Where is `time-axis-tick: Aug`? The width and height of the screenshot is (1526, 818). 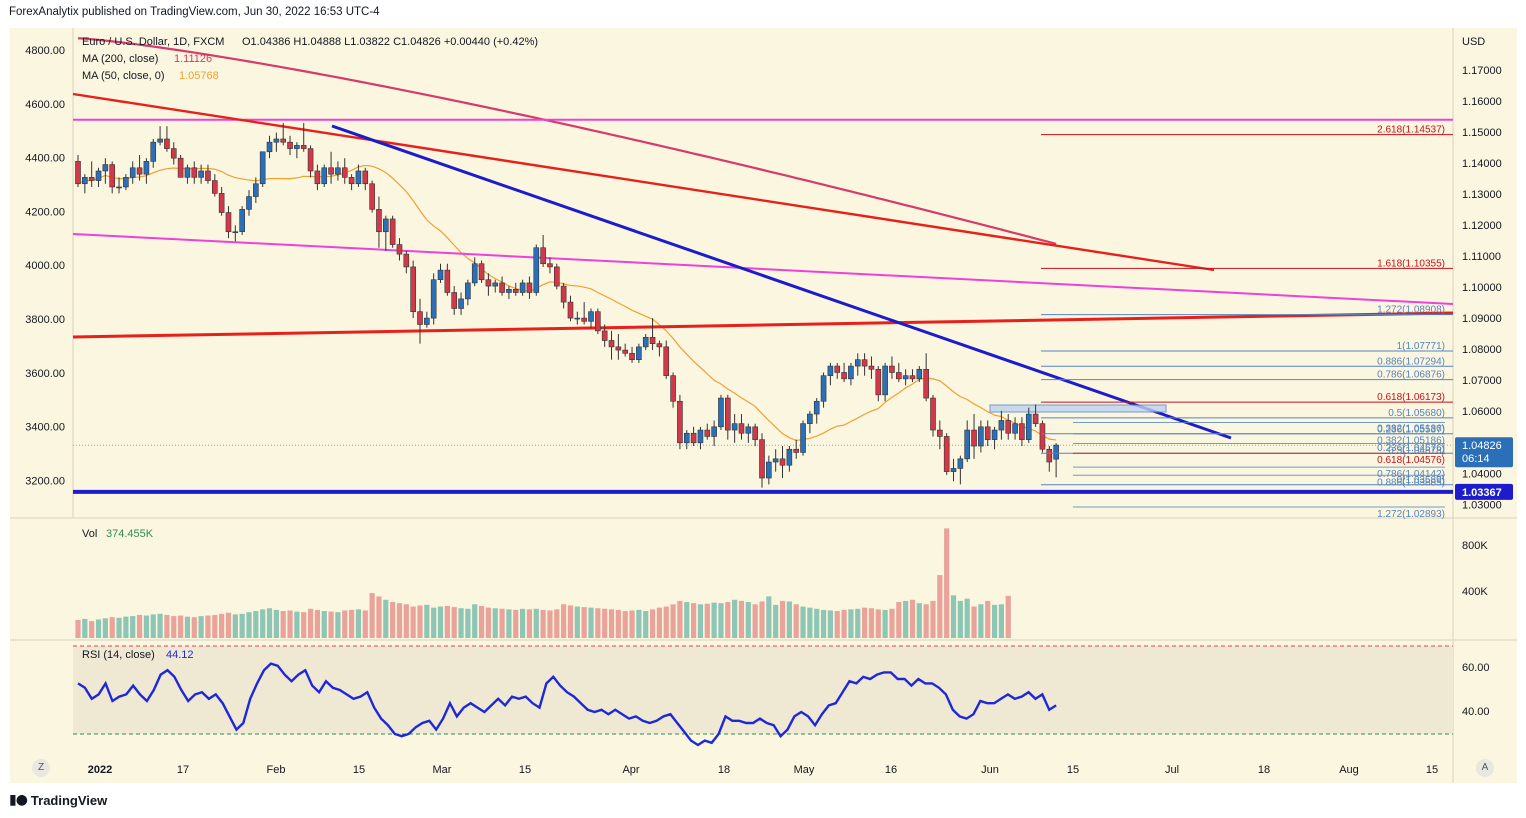 time-axis-tick: Aug is located at coordinates (1349, 770).